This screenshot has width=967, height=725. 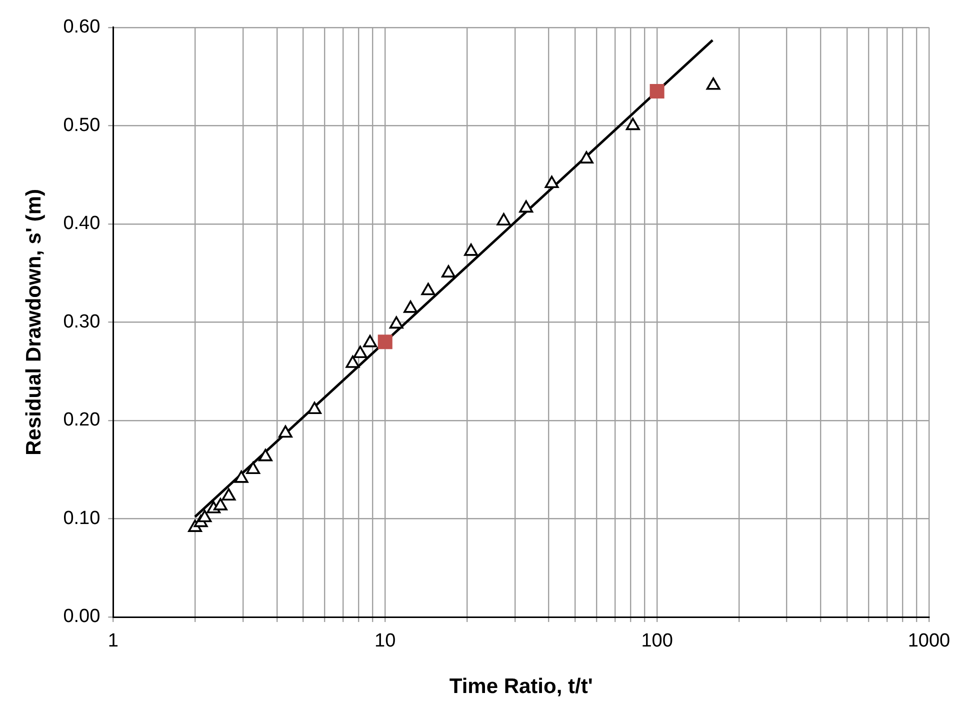 What do you see at coordinates (81, 518) in the screenshot?
I see `y-tick-label: 0.10` at bounding box center [81, 518].